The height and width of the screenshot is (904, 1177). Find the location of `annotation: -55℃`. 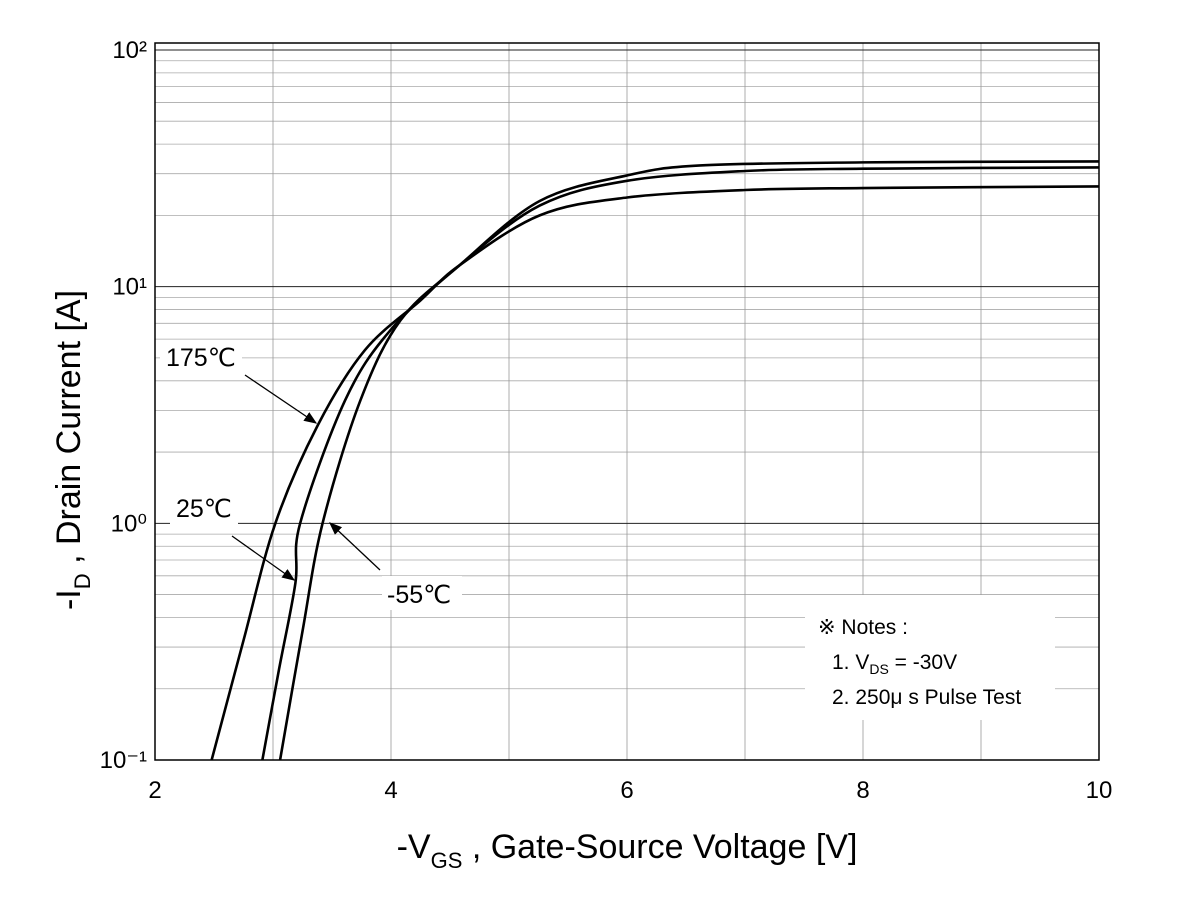

annotation: -55℃ is located at coordinates (419, 595).